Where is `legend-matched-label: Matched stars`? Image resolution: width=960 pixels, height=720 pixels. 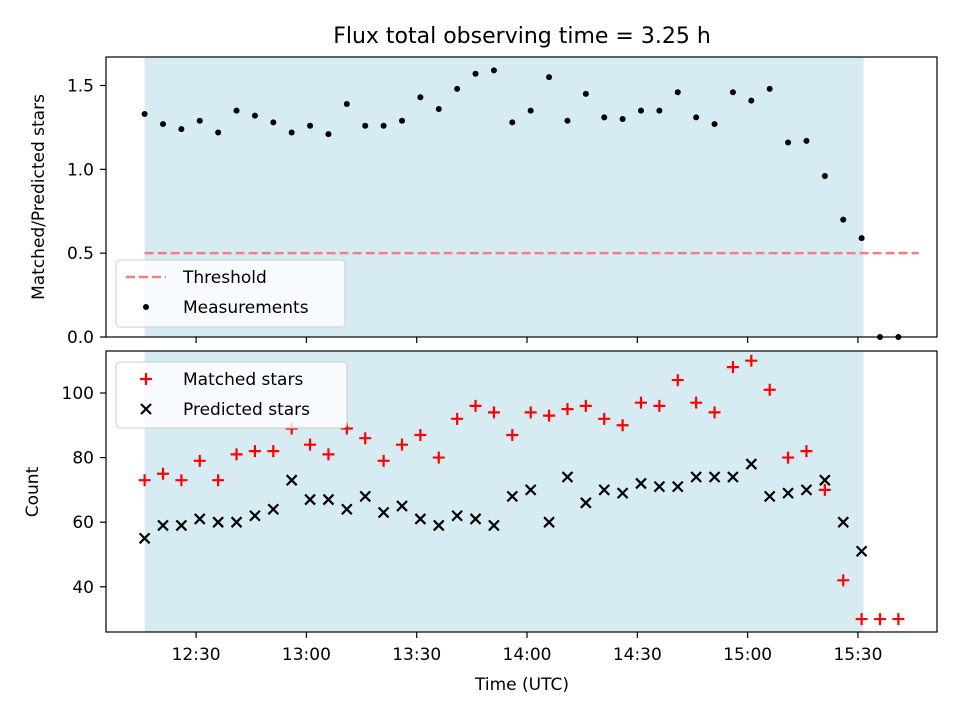
legend-matched-label: Matched stars is located at coordinates (243, 380).